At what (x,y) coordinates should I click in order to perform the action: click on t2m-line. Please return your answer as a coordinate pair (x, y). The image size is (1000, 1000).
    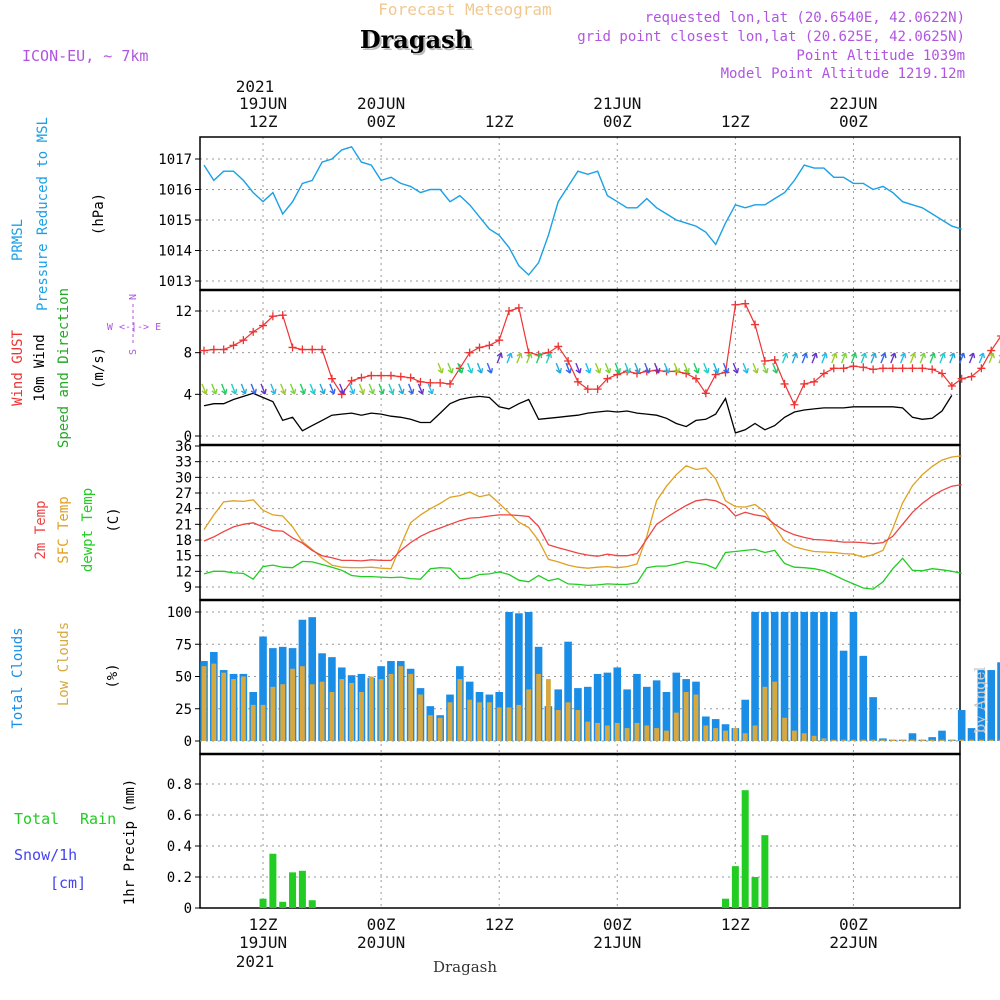
    Looking at the image, I should click on (582, 522).